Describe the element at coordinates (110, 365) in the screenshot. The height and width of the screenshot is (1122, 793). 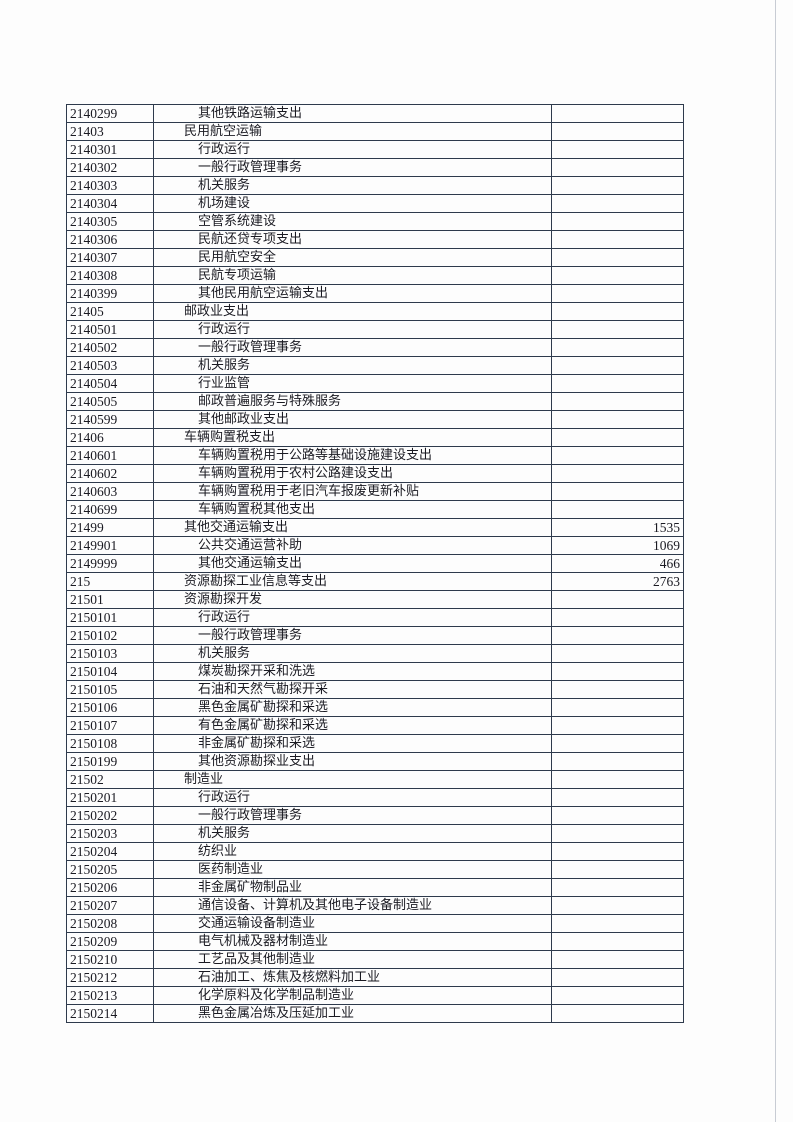
I see `code-cell: 2140503` at that location.